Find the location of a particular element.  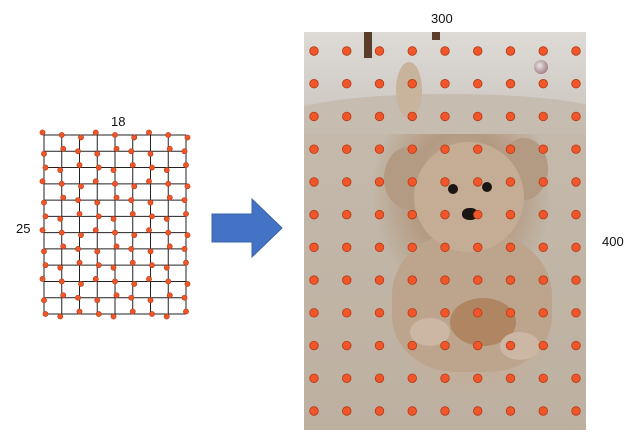

image-height-label: 400 is located at coordinates (613, 241).